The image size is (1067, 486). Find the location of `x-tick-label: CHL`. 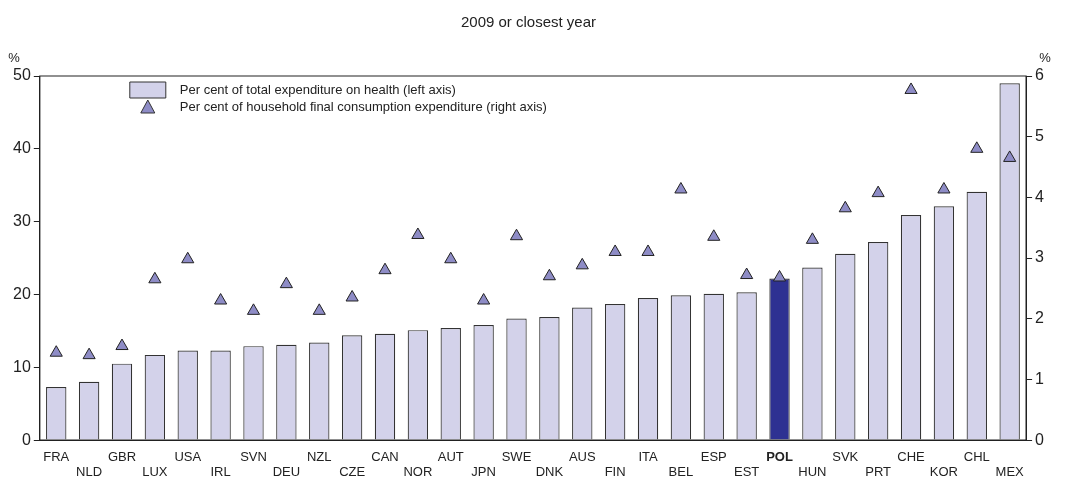

x-tick-label: CHL is located at coordinates (976, 457).